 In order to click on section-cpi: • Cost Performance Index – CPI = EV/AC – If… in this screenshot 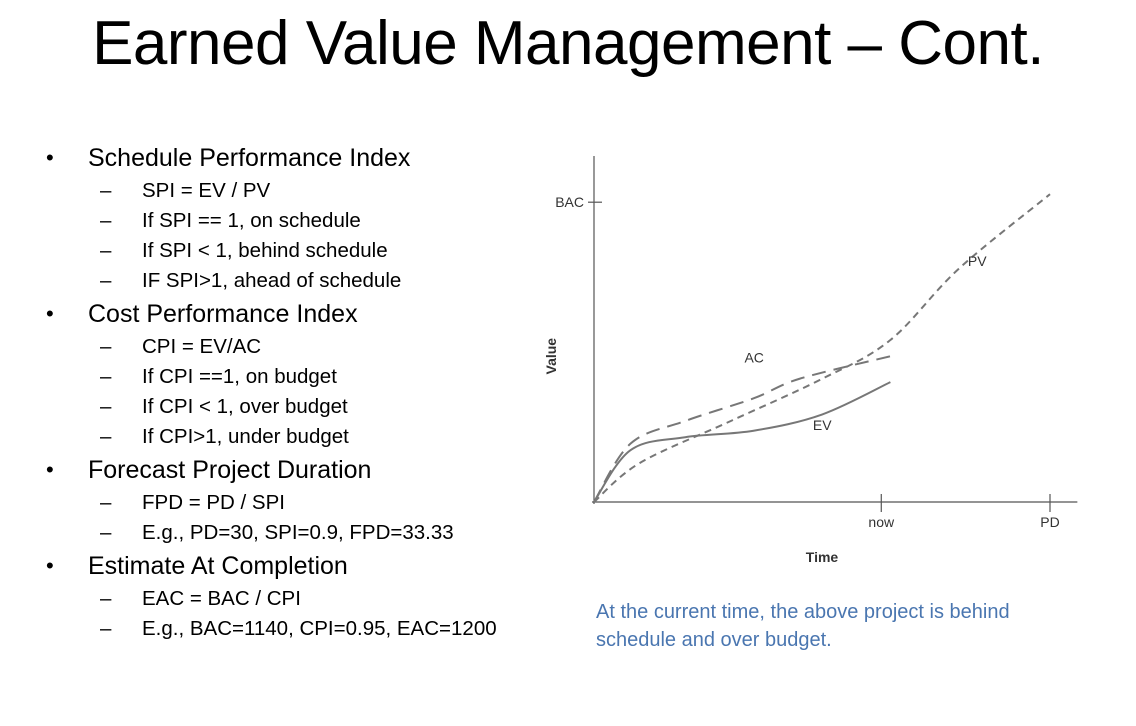, I will do `click(290, 374)`.